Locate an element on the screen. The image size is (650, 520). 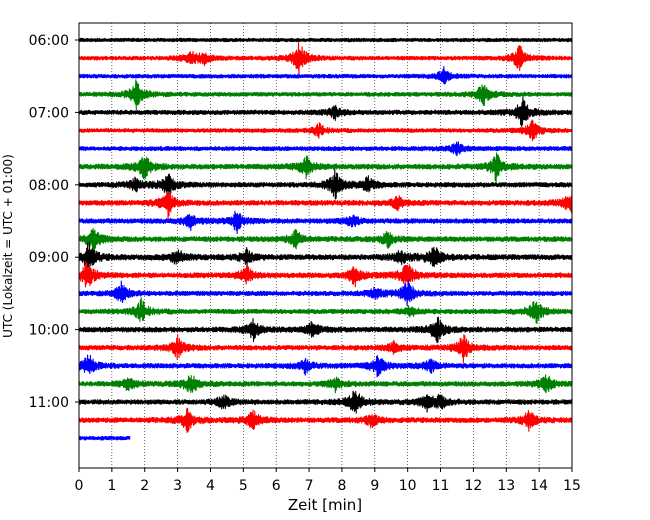
x-tick-label: 9 is located at coordinates (374, 486).